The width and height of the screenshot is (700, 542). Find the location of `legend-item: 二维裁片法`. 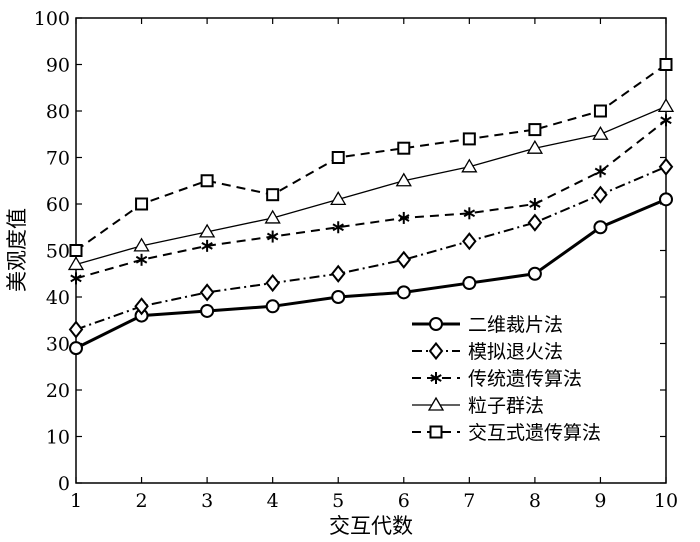

legend-item: 二维裁片法 is located at coordinates (487, 325).